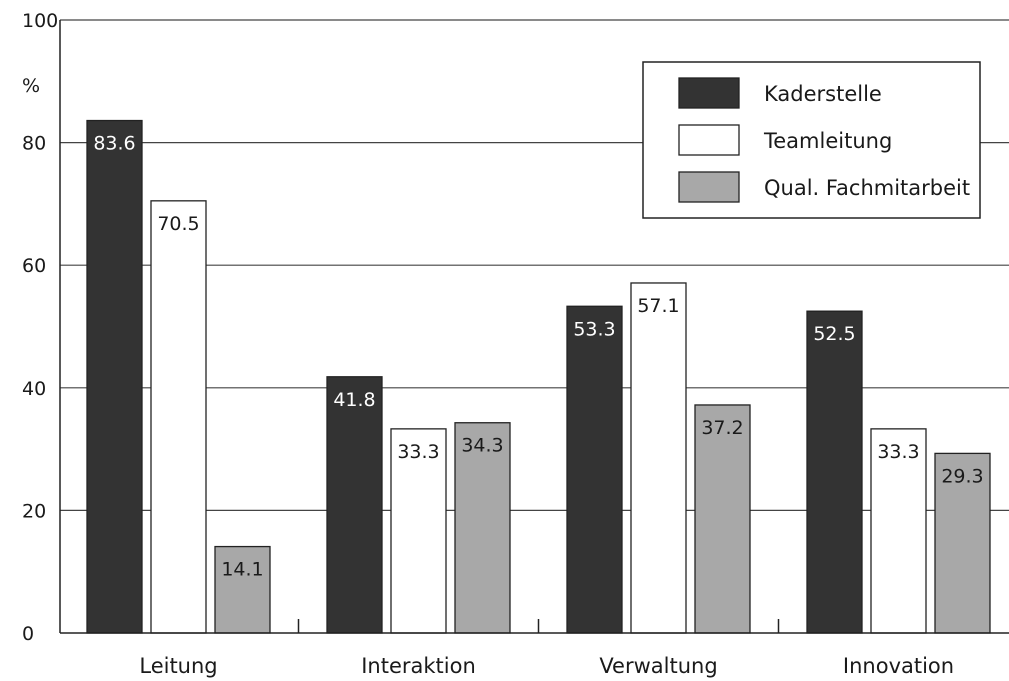  What do you see at coordinates (898, 666) in the screenshot?
I see `x-category-label: Innovation` at bounding box center [898, 666].